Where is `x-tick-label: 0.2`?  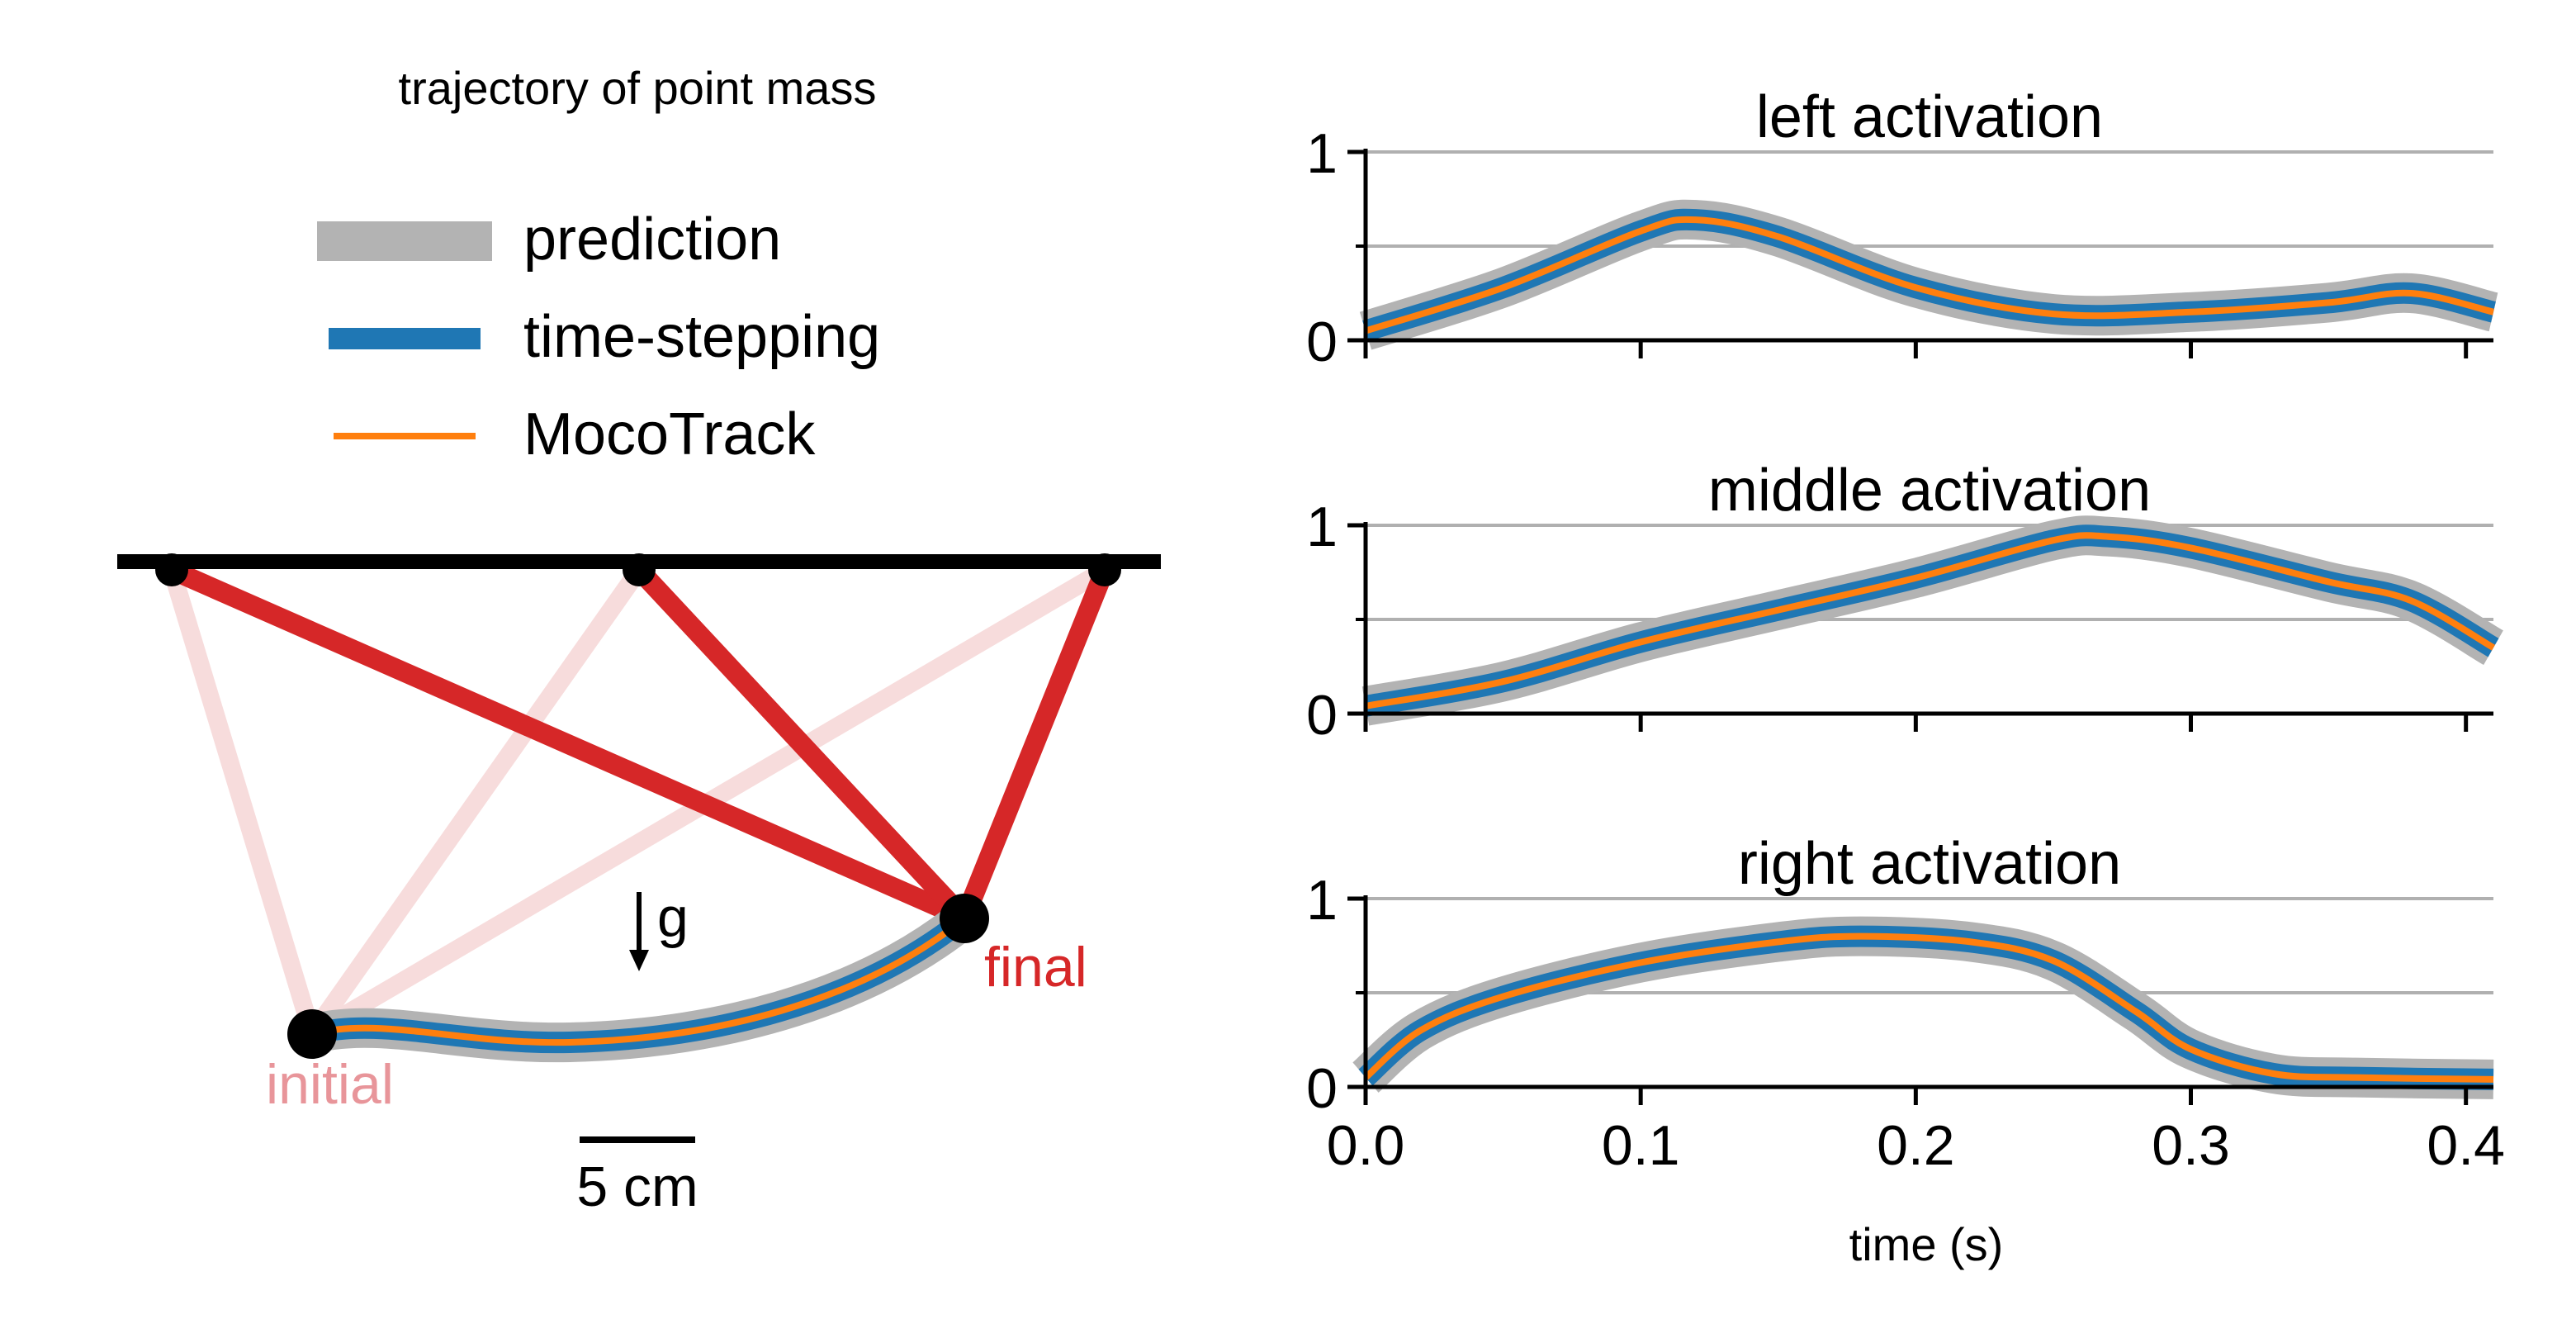 x-tick-label: 0.2 is located at coordinates (1916, 1145).